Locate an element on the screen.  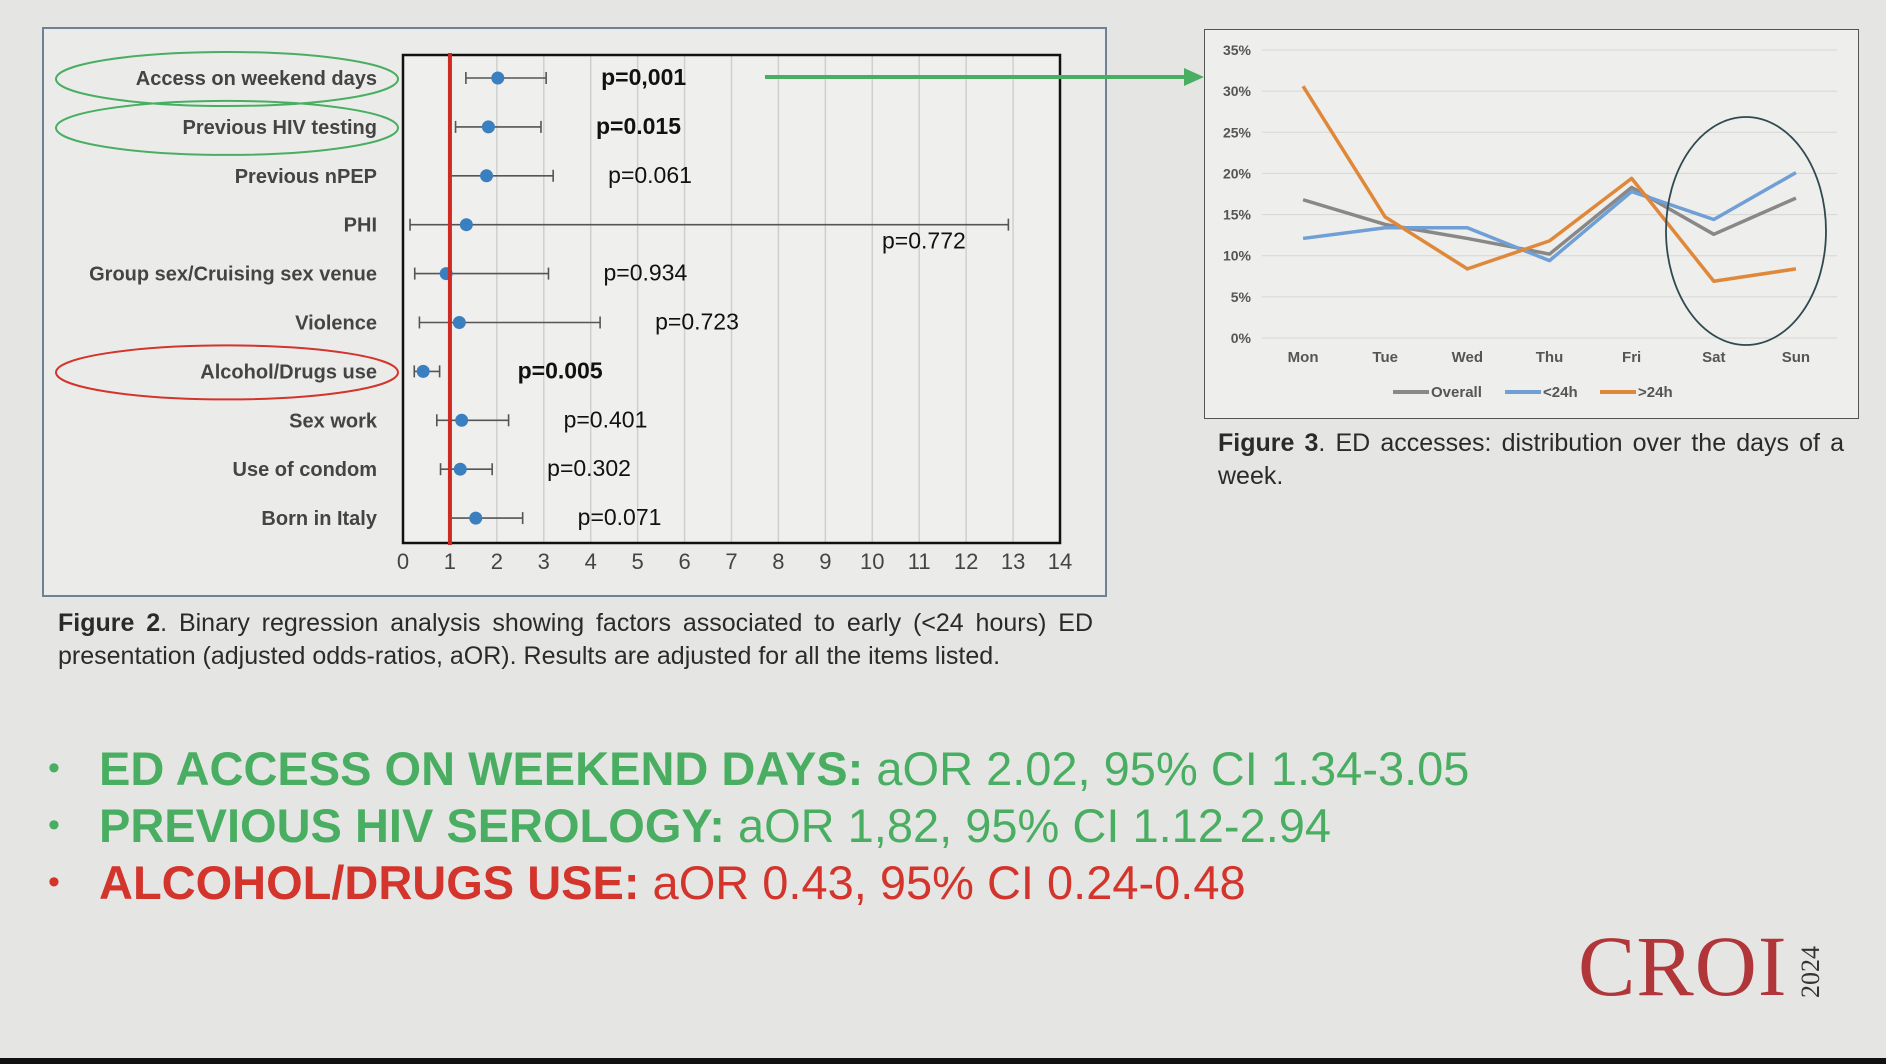
row-label: Born in Italy is located at coordinates (319, 519).